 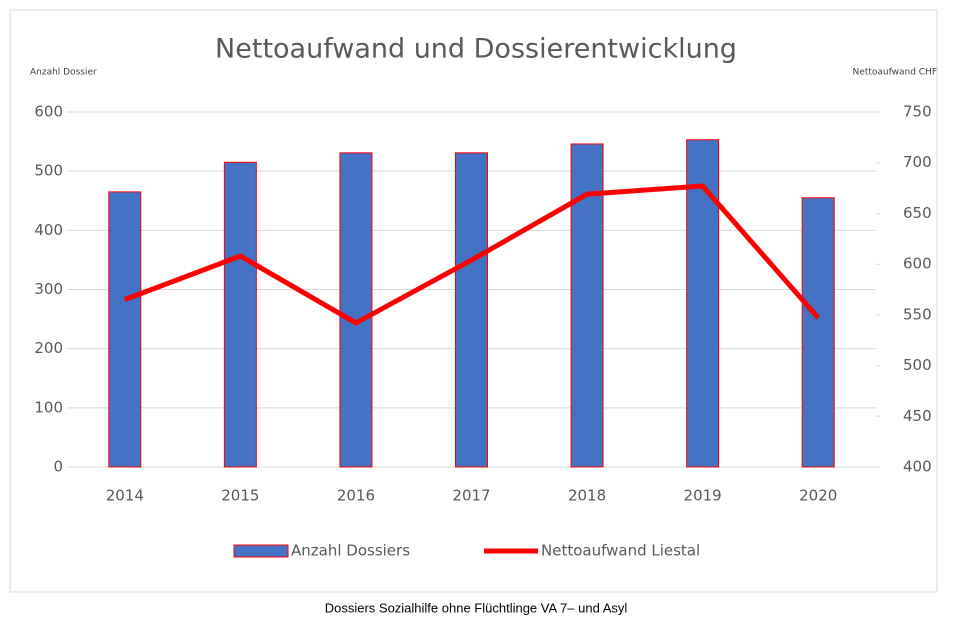 What do you see at coordinates (48, 407) in the screenshot?
I see `y-tick-label: 100` at bounding box center [48, 407].